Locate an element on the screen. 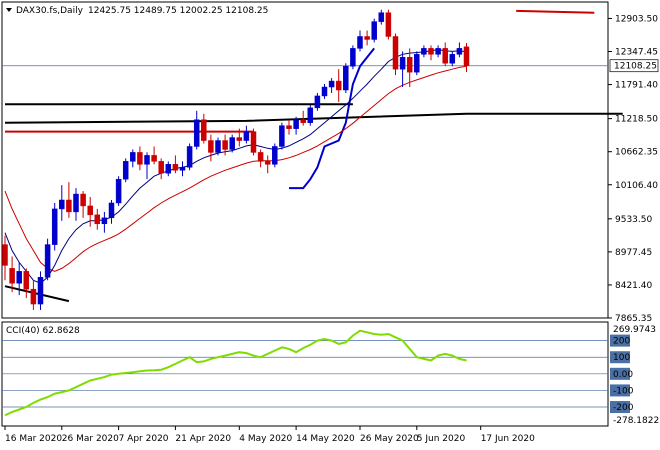 This screenshot has height=450, width=660. price-tick-label: 11791.40 is located at coordinates (636, 86).